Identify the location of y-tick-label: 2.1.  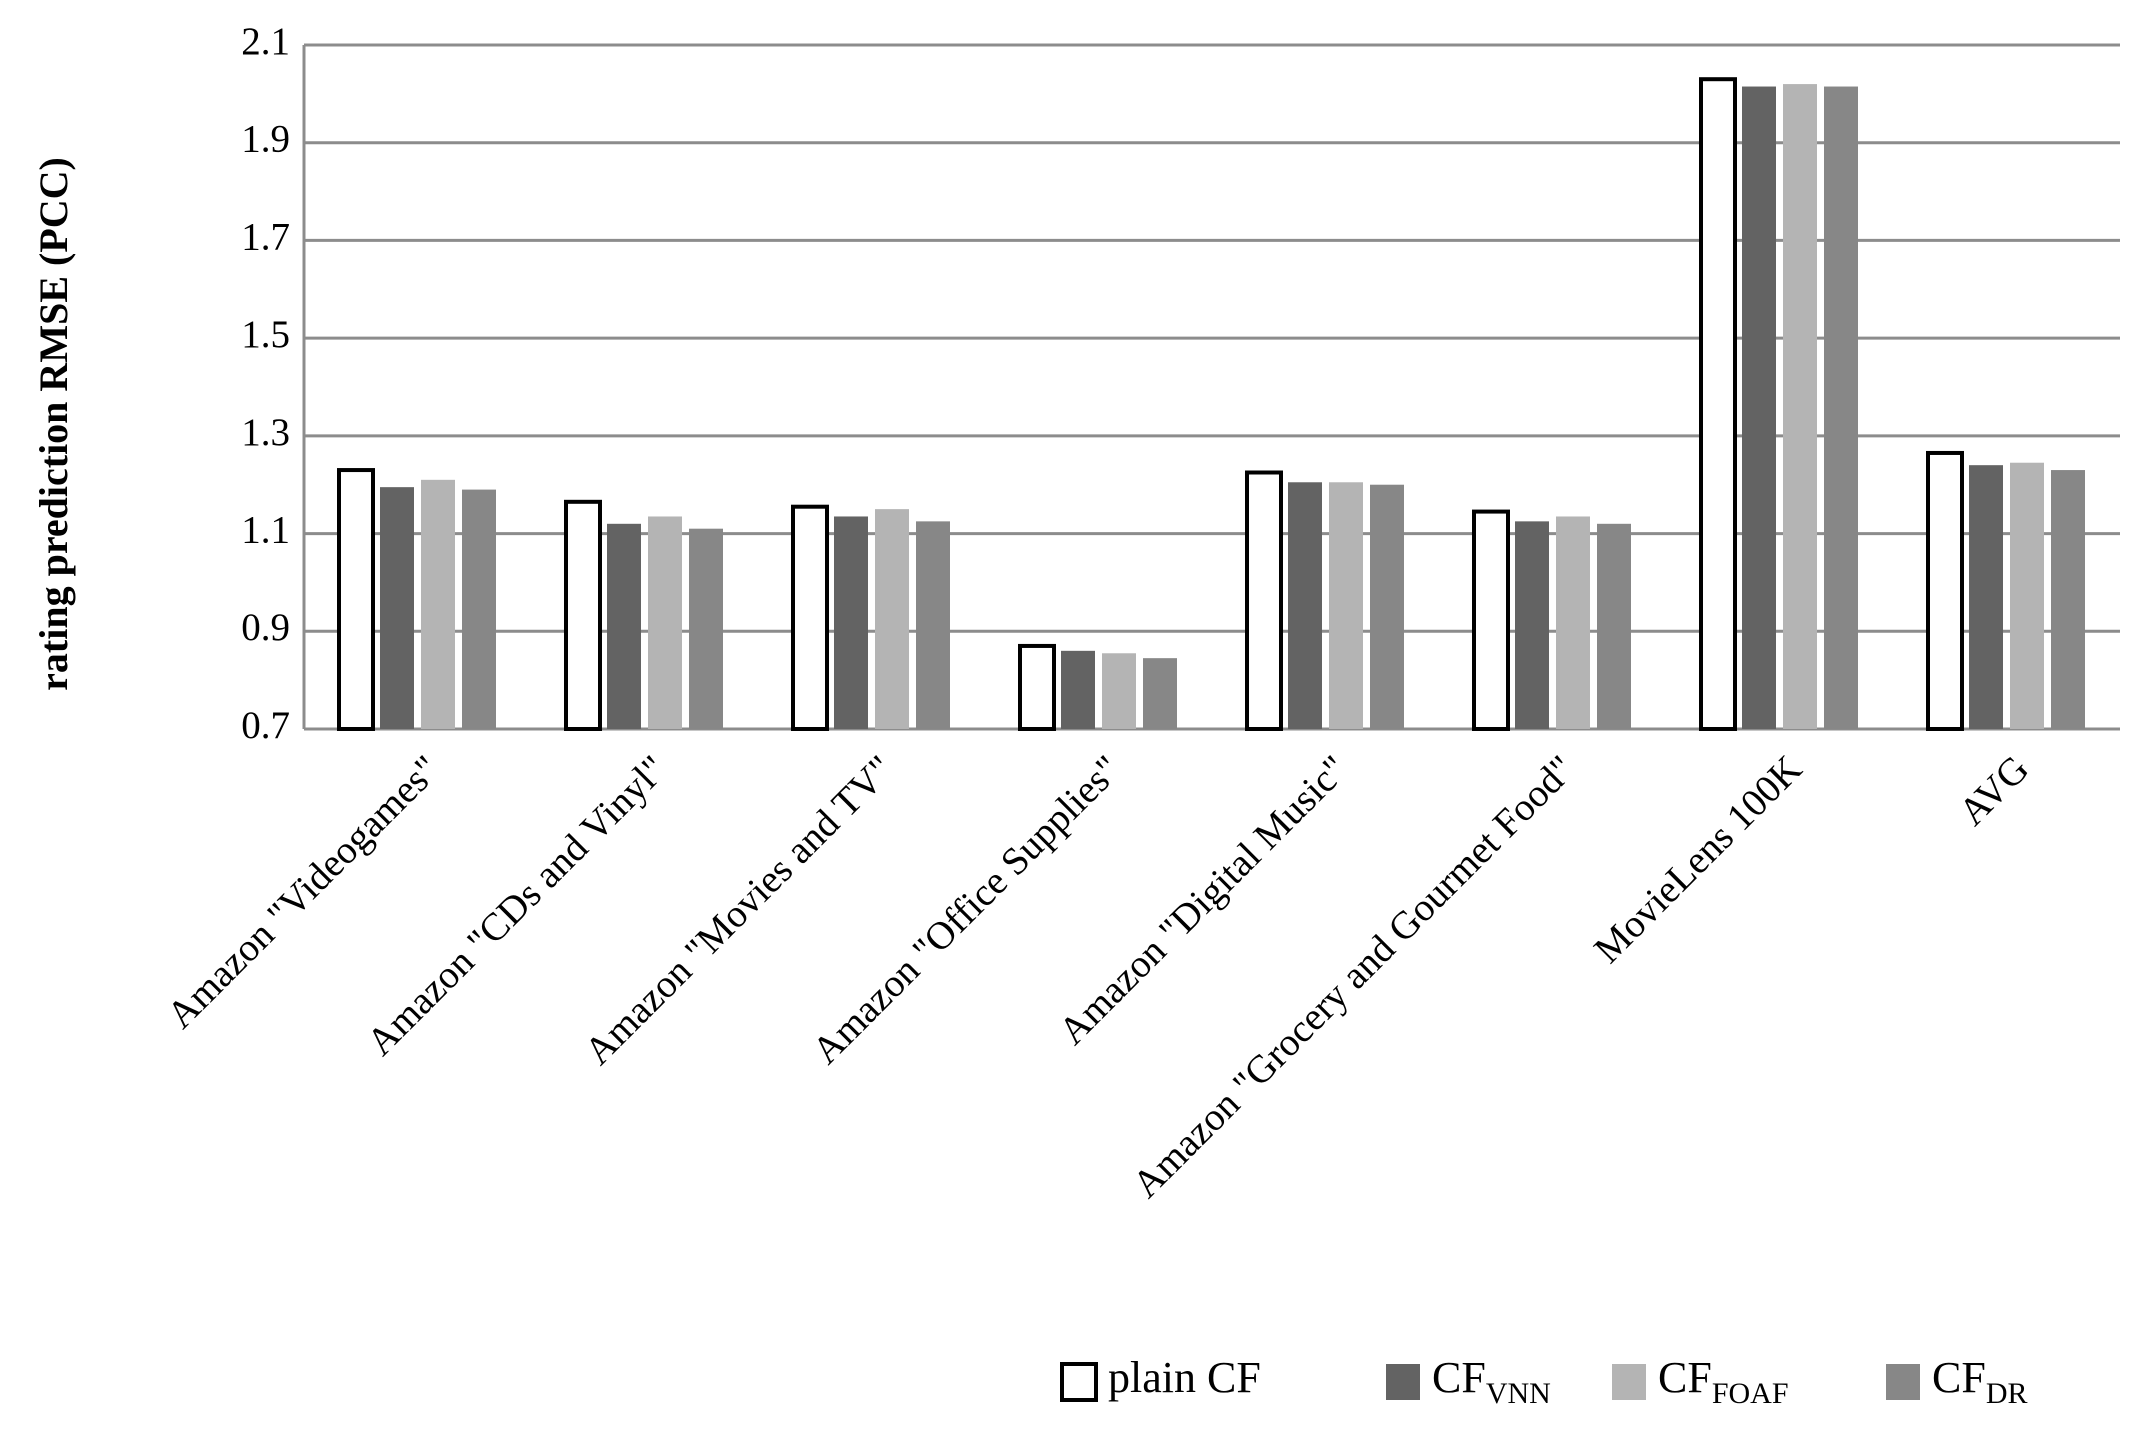
(265, 41).